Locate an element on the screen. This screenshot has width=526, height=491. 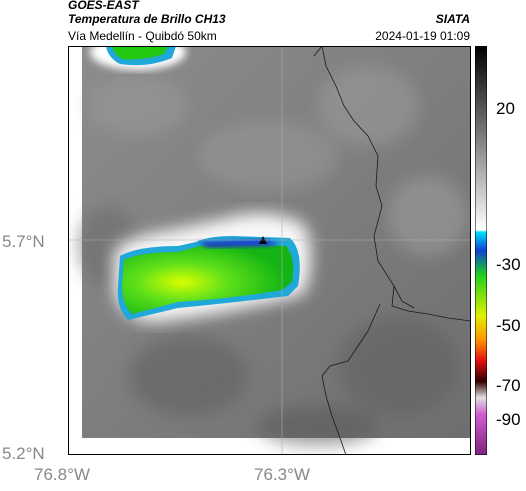
colorbar is located at coordinates (481, 250).